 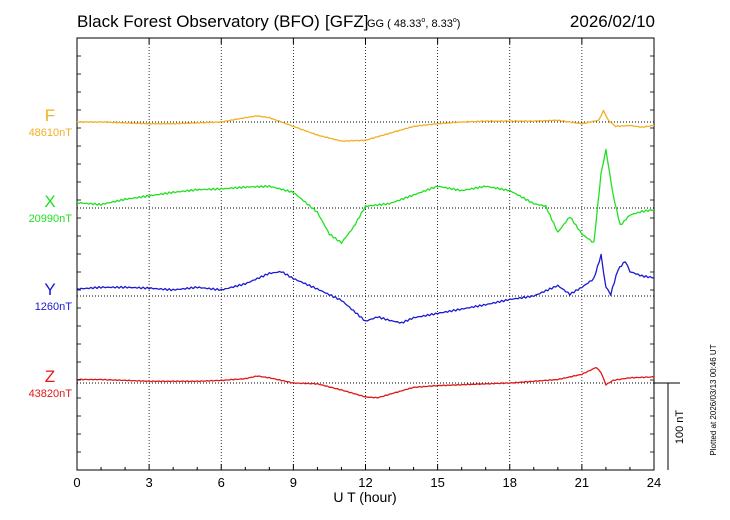 What do you see at coordinates (364, 497) in the screenshot?
I see `x-axis-label: U T (hour)` at bounding box center [364, 497].